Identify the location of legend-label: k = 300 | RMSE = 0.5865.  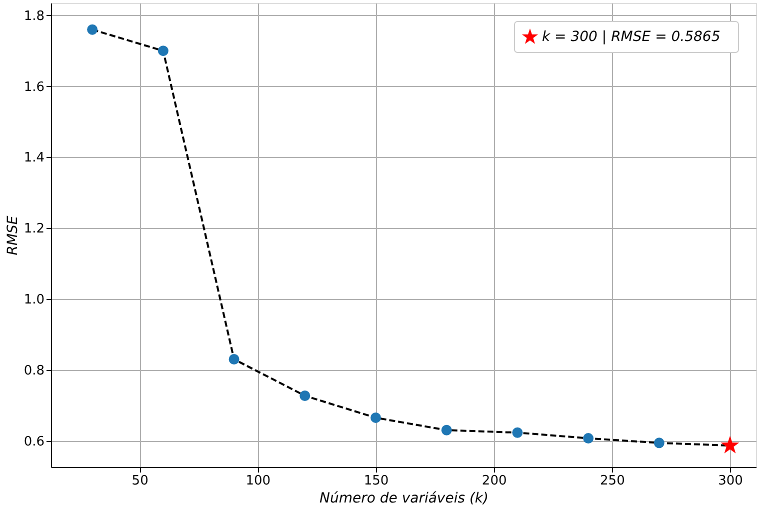
(631, 37).